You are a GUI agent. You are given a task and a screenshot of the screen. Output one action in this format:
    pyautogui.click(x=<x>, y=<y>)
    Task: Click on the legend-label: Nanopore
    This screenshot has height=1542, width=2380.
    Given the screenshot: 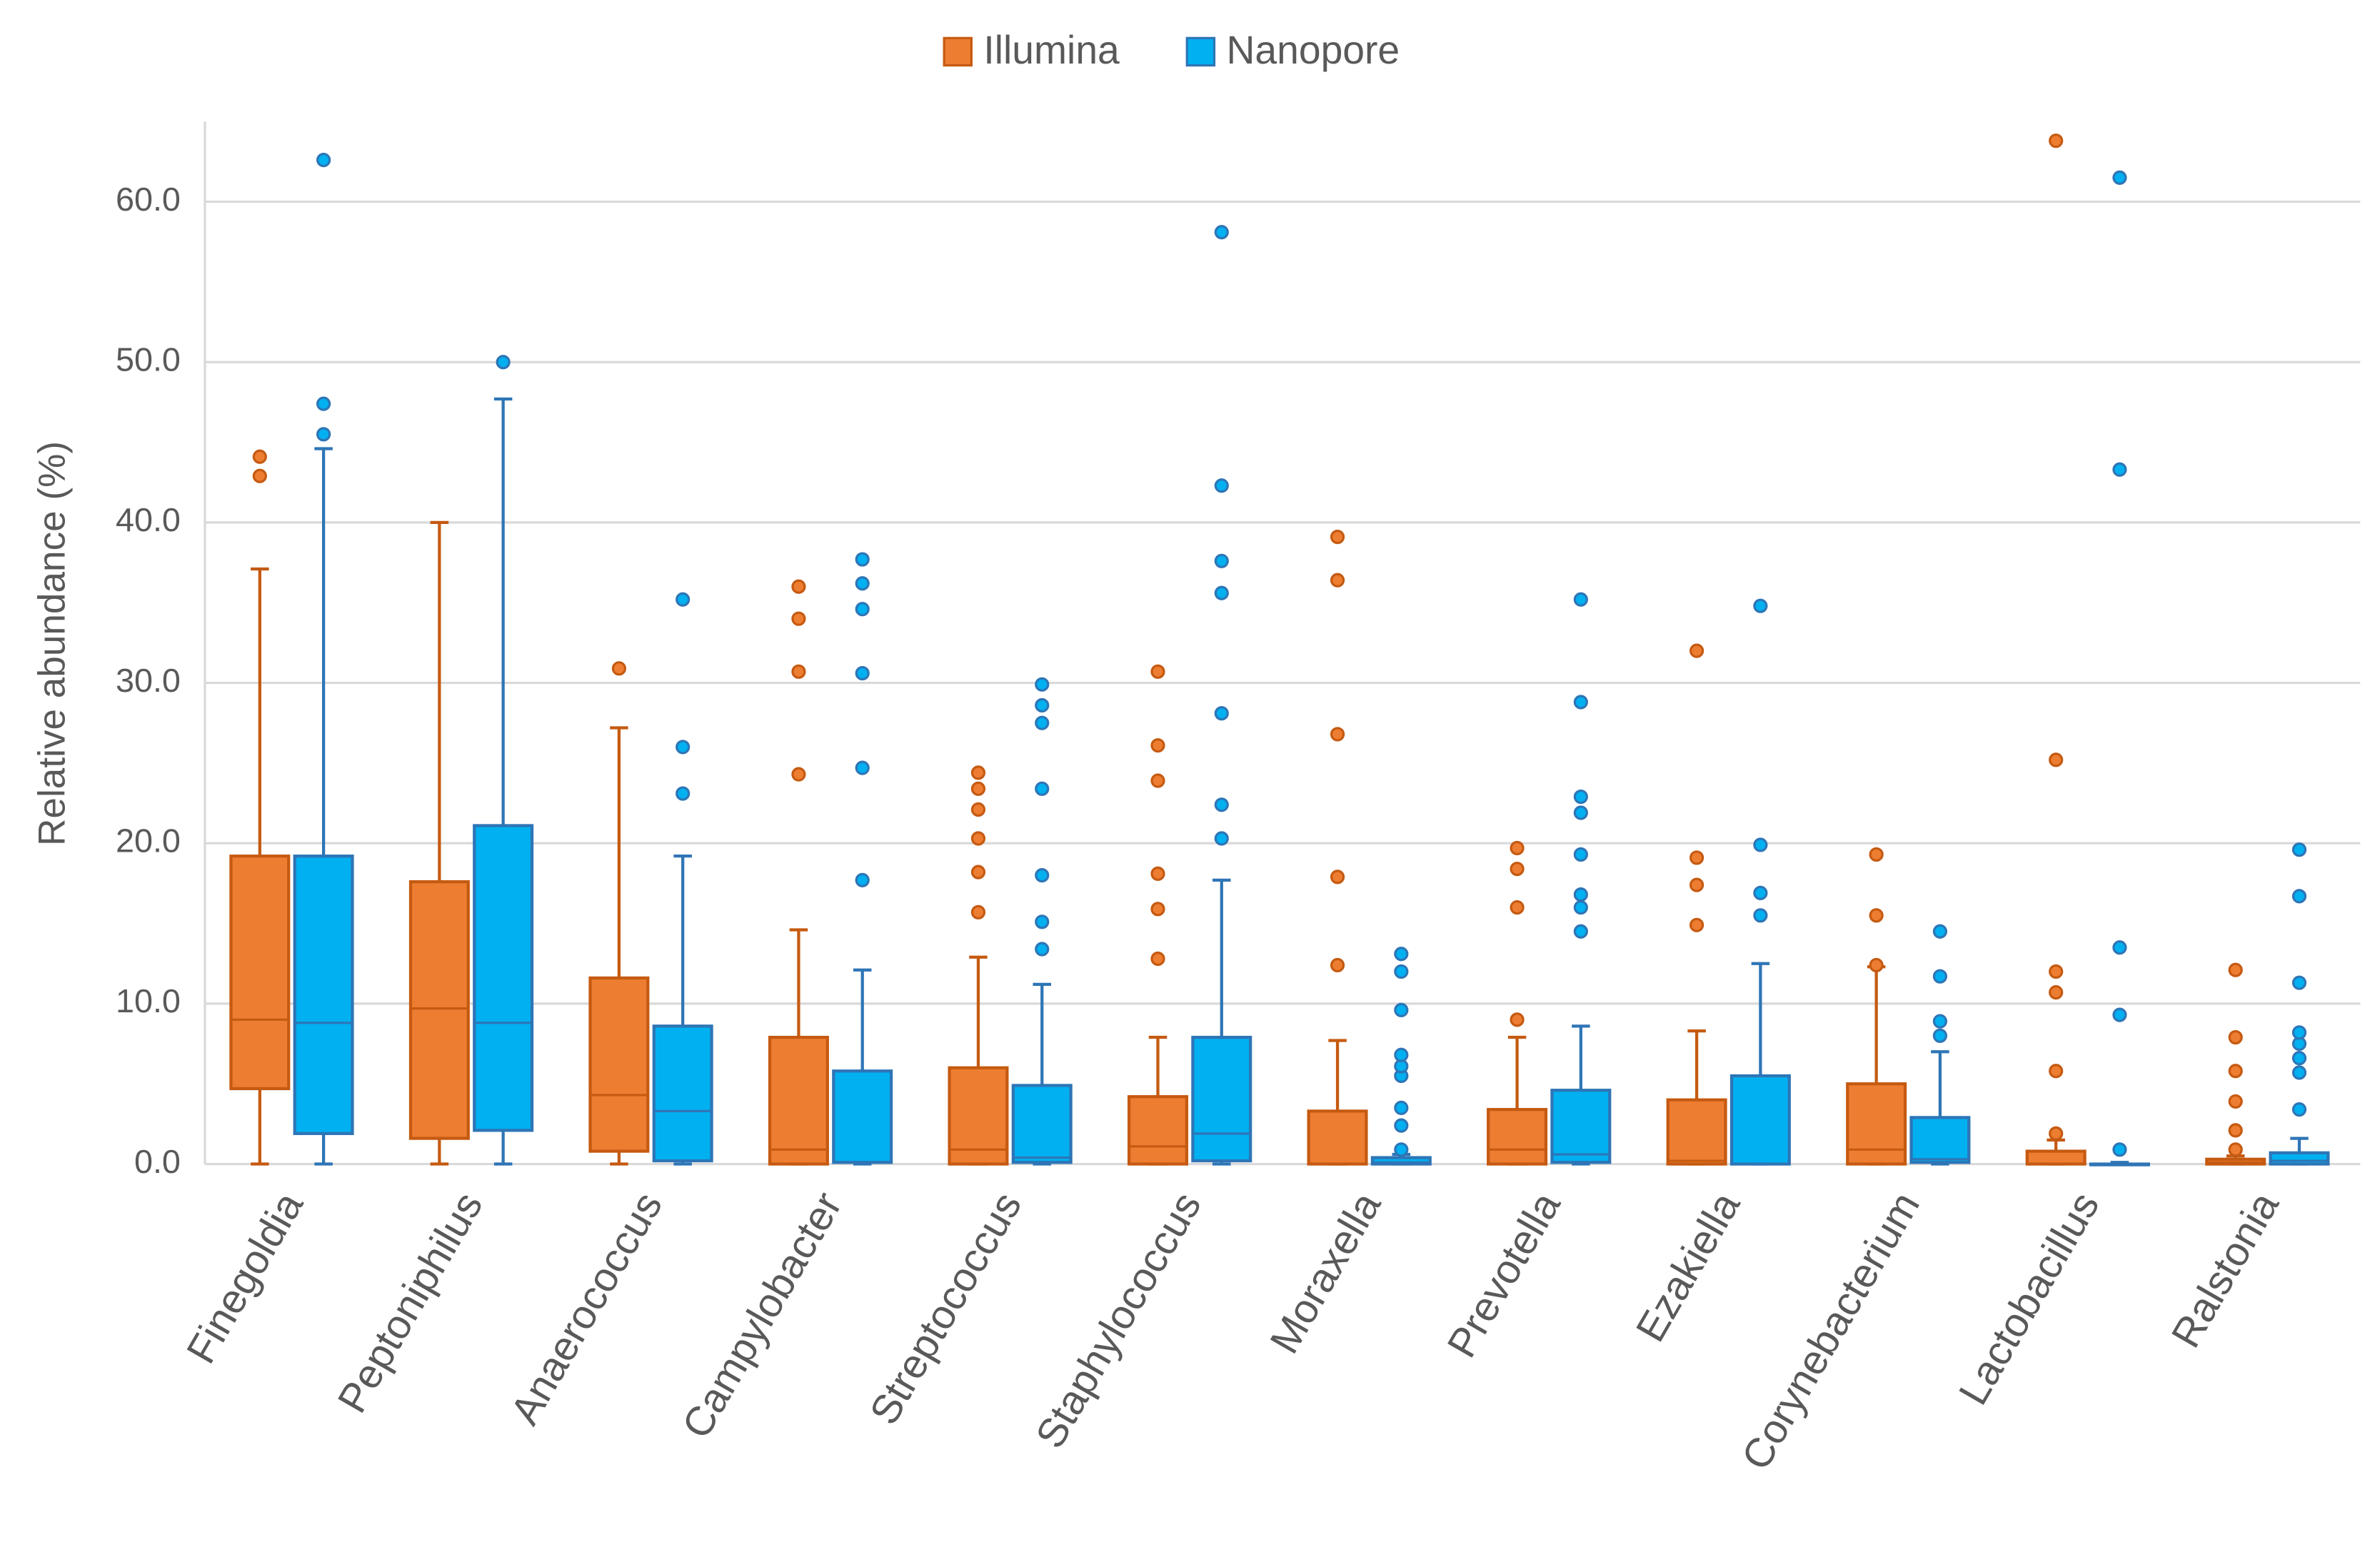 What is the action you would take?
    pyautogui.click(x=1313, y=50)
    